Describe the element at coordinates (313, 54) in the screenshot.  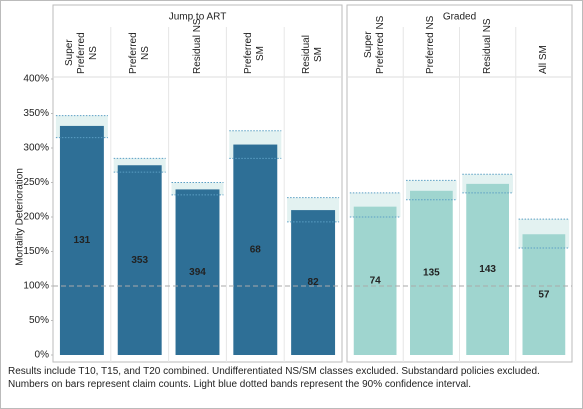
I see `category-label: Residual SM` at that location.